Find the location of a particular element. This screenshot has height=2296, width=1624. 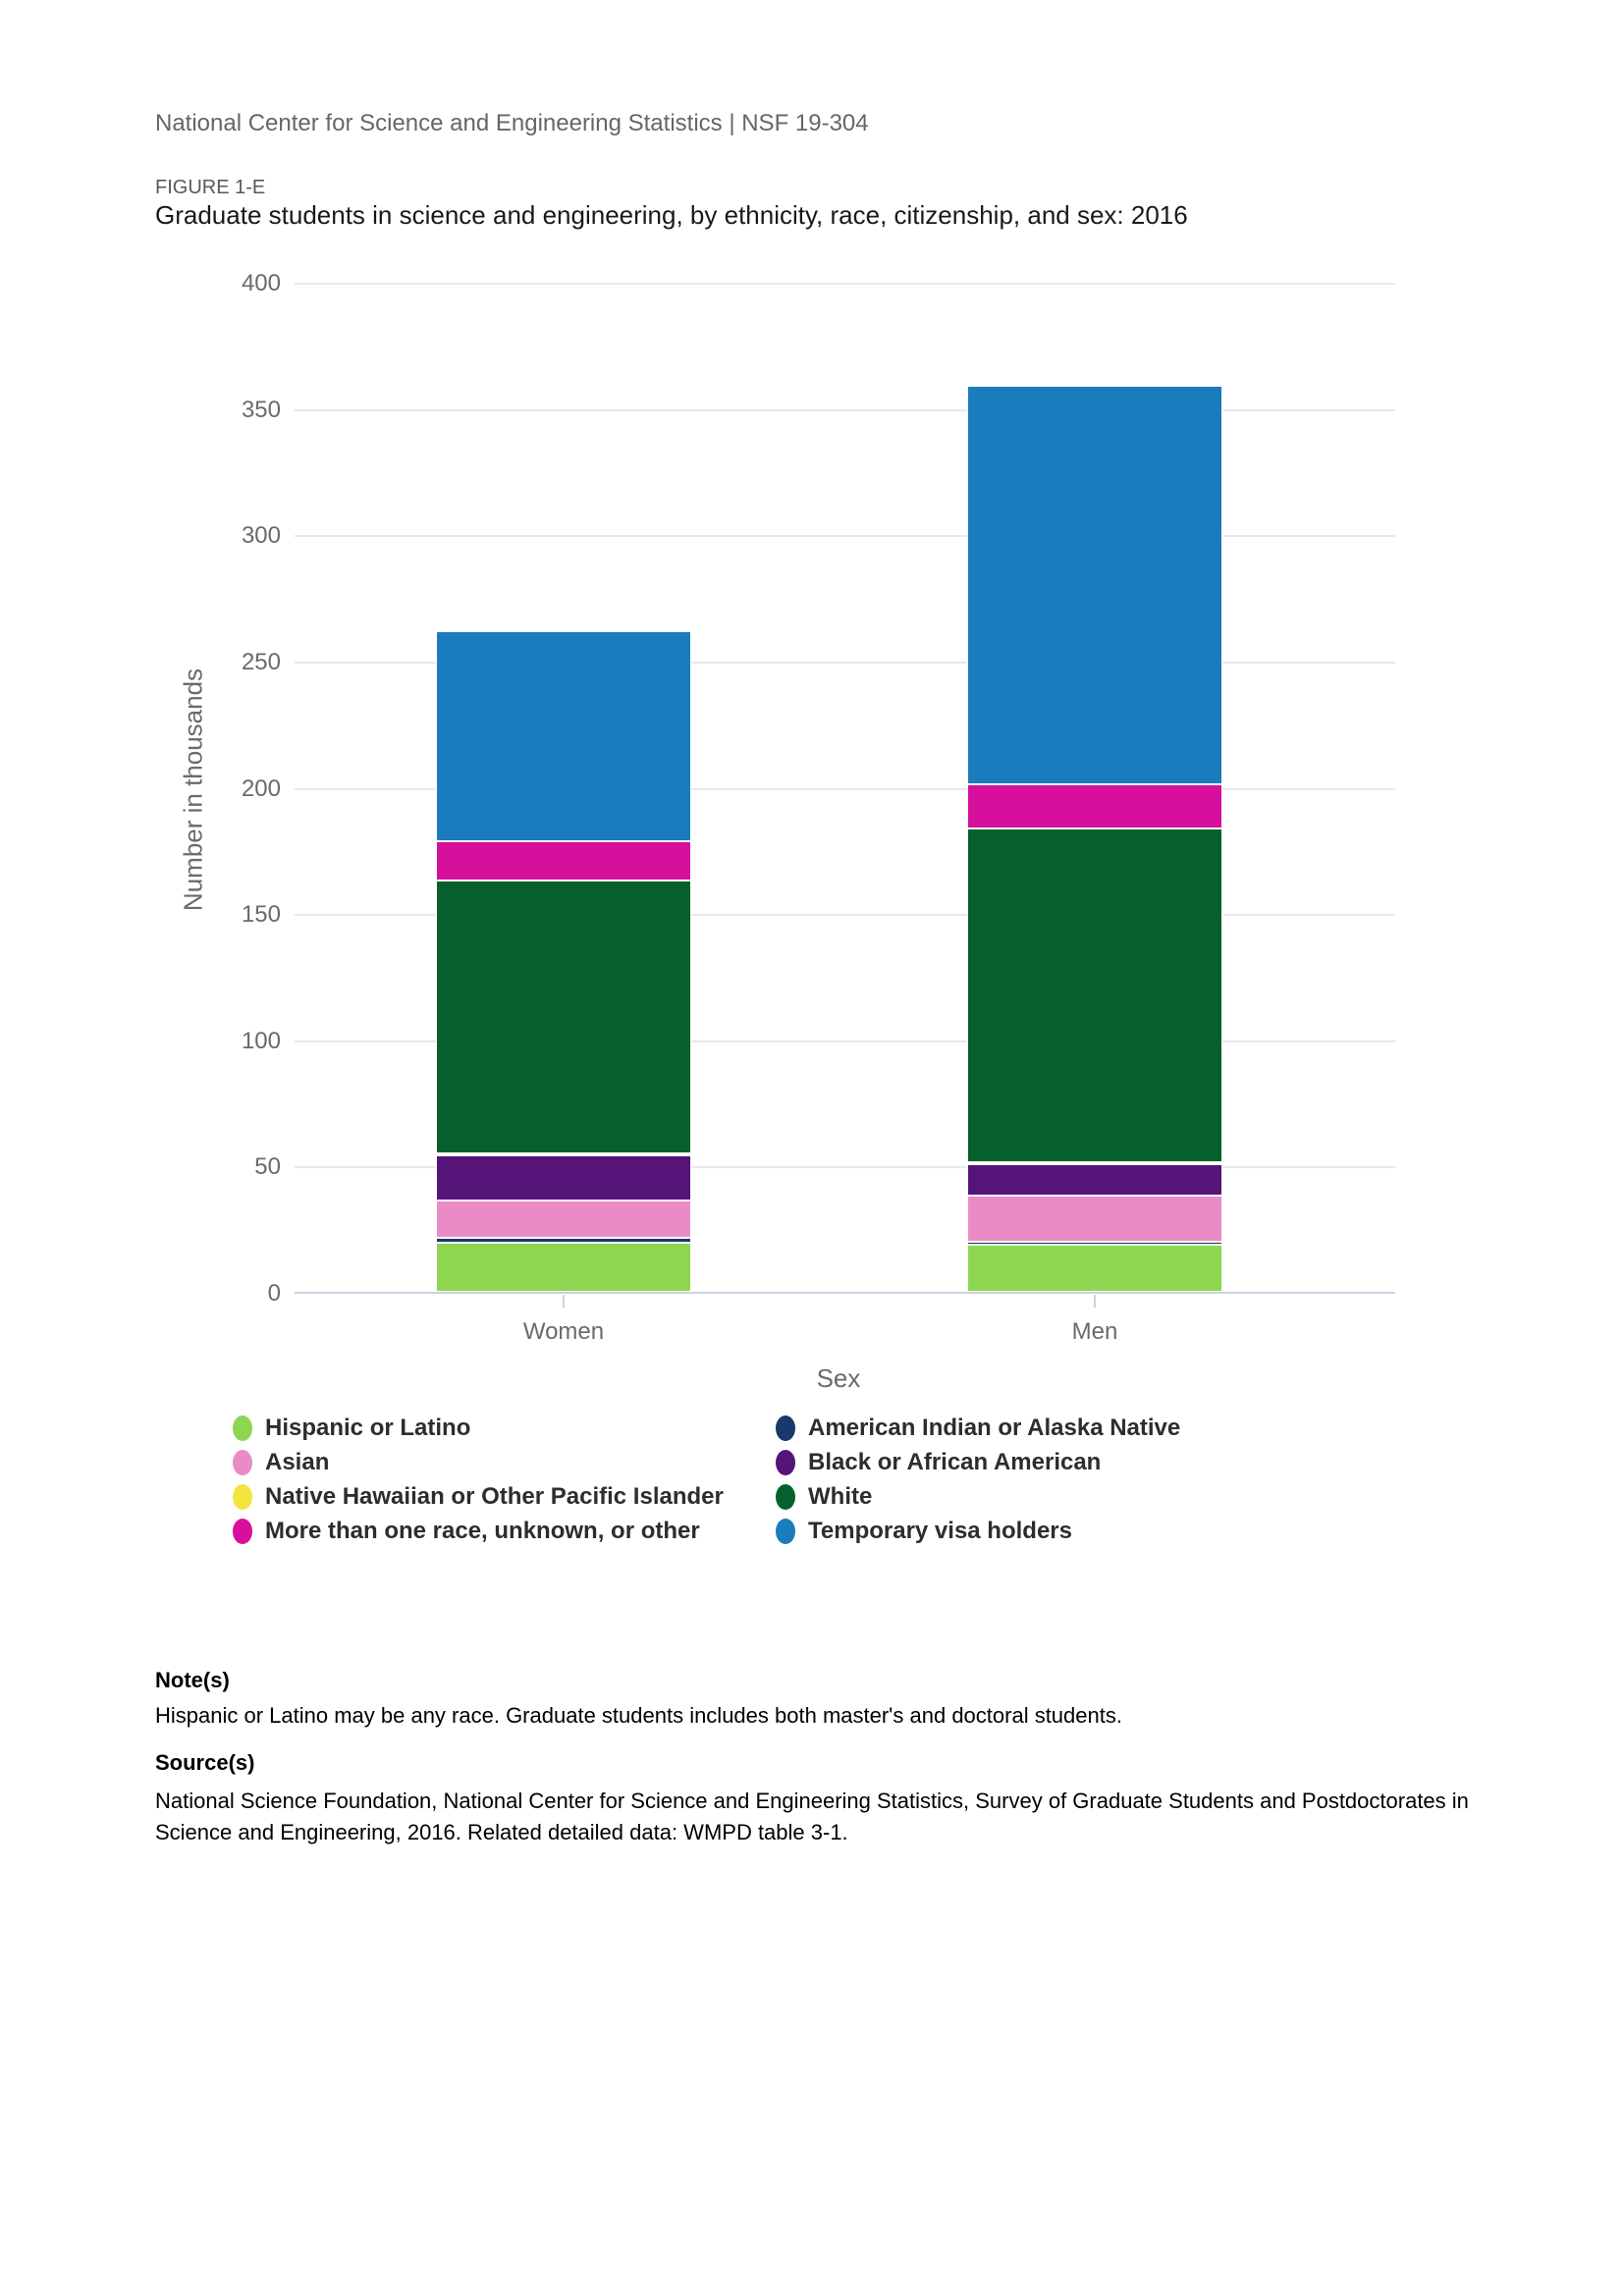

legend-label-american-indian-or-alaska-native: American Indian or Alaska Native is located at coordinates (994, 1428).